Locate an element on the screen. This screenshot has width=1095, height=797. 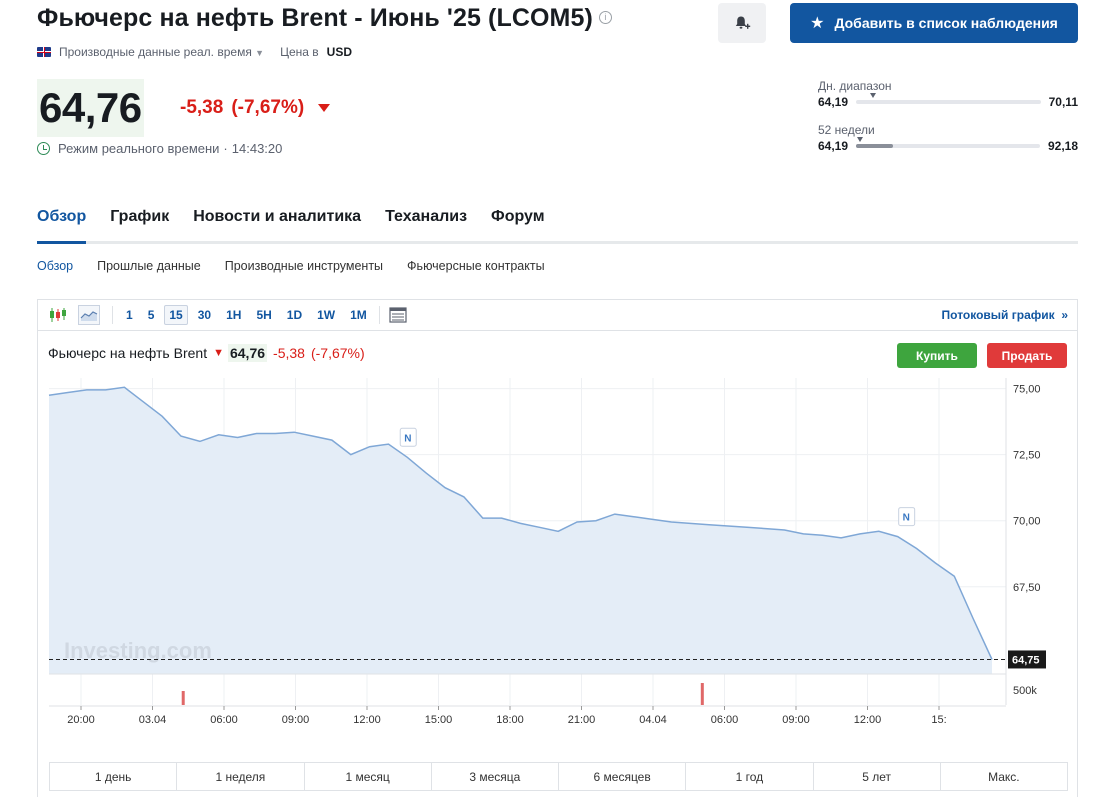
price-change: -5,38 (-7,67%) is located at coordinates (255, 108).